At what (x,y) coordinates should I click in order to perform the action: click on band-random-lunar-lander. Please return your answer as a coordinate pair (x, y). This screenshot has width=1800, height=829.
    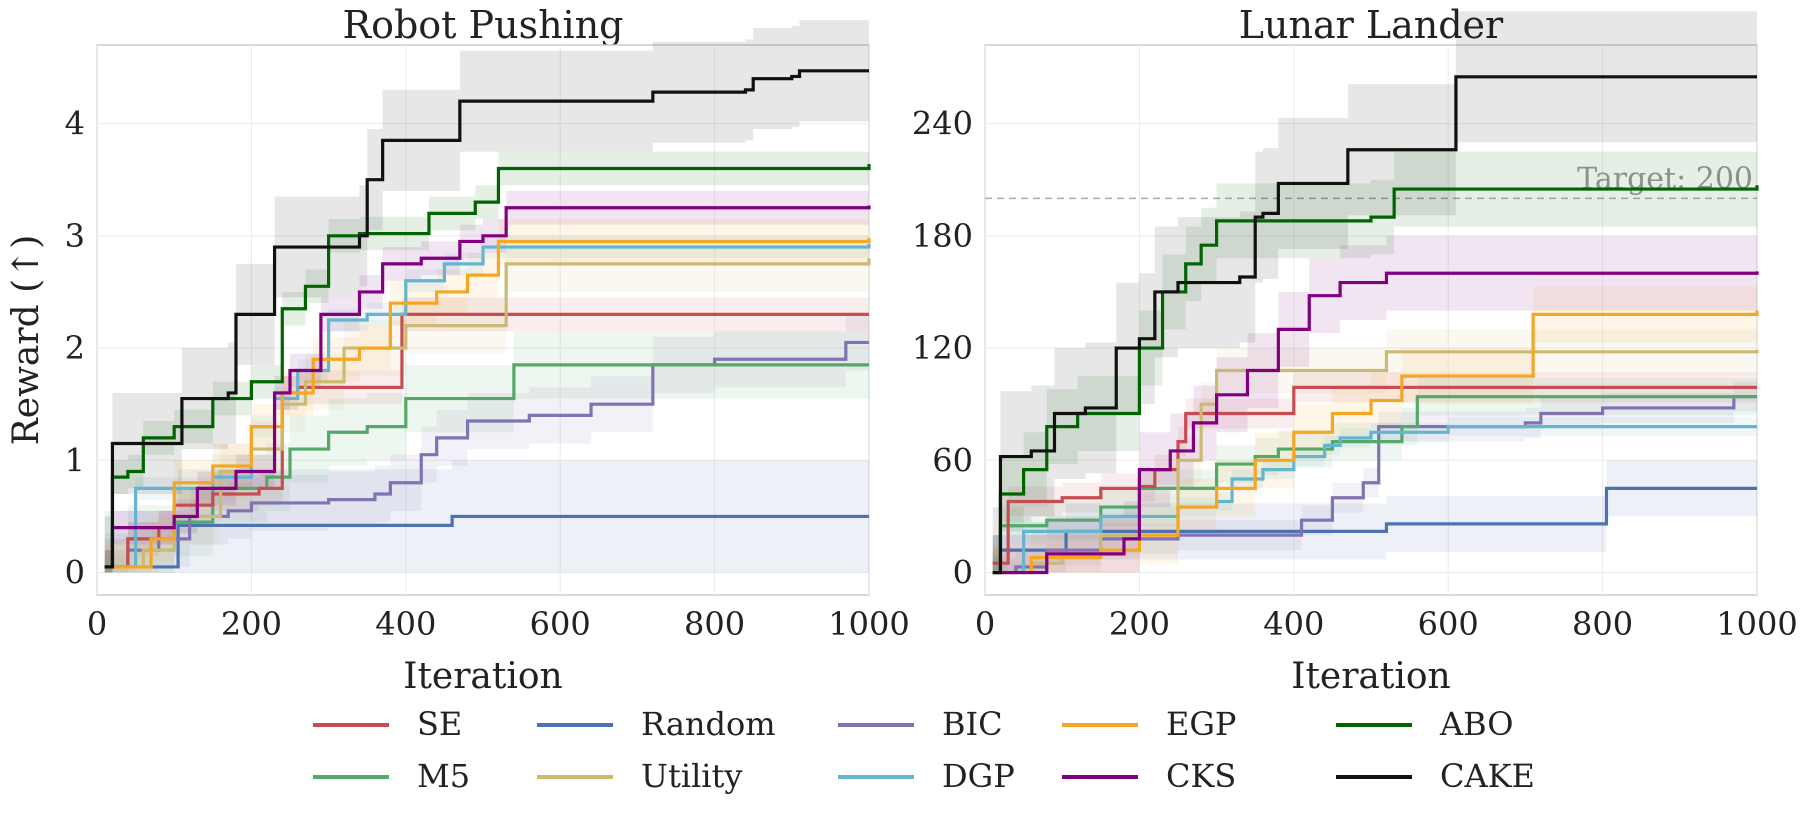
    Looking at the image, I should click on (1374, 516).